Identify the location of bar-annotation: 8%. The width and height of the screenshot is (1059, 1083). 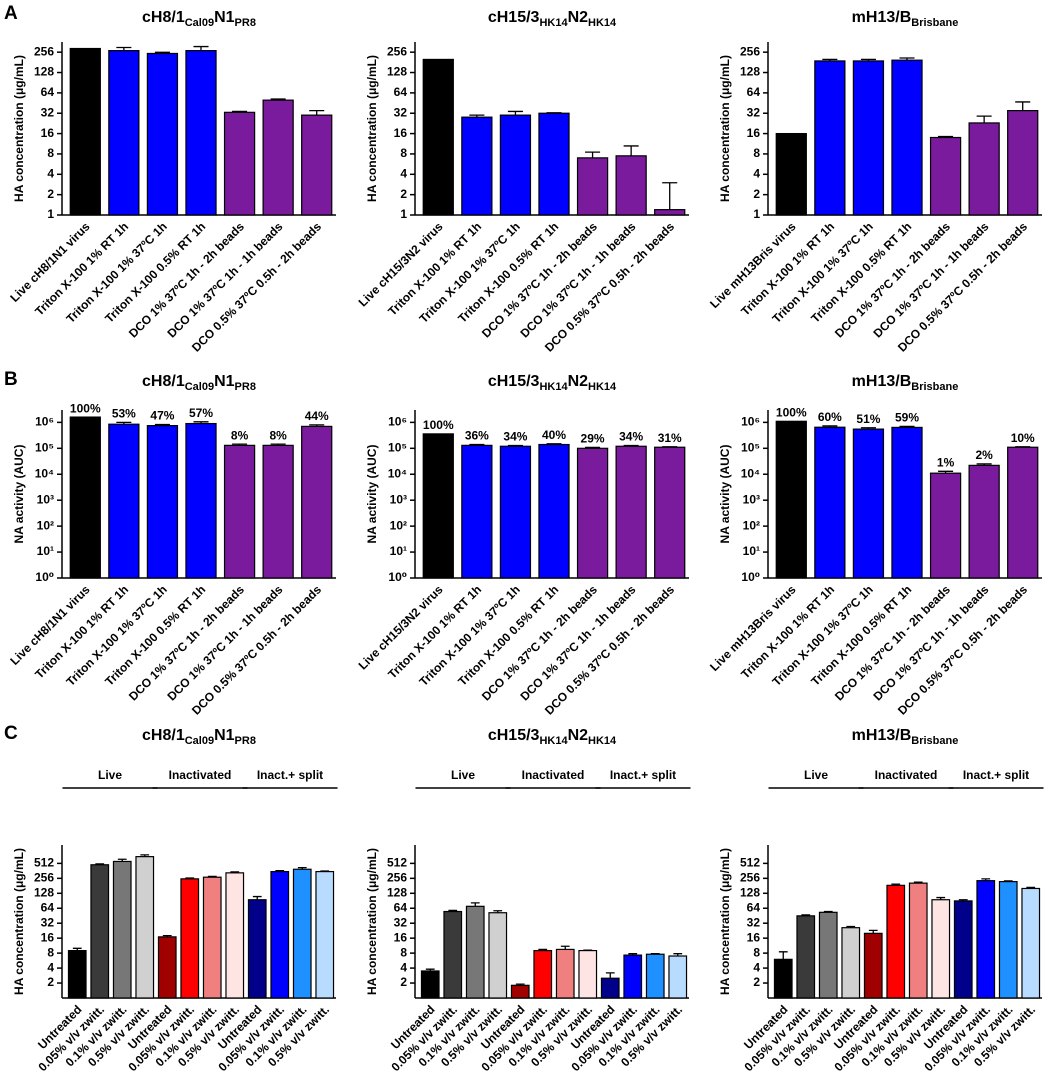
(240, 435).